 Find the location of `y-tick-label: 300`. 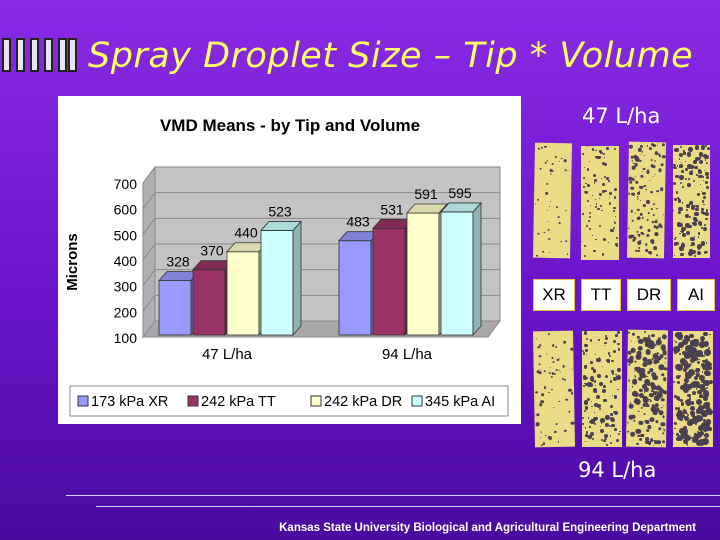

y-tick-label: 300 is located at coordinates (126, 287).